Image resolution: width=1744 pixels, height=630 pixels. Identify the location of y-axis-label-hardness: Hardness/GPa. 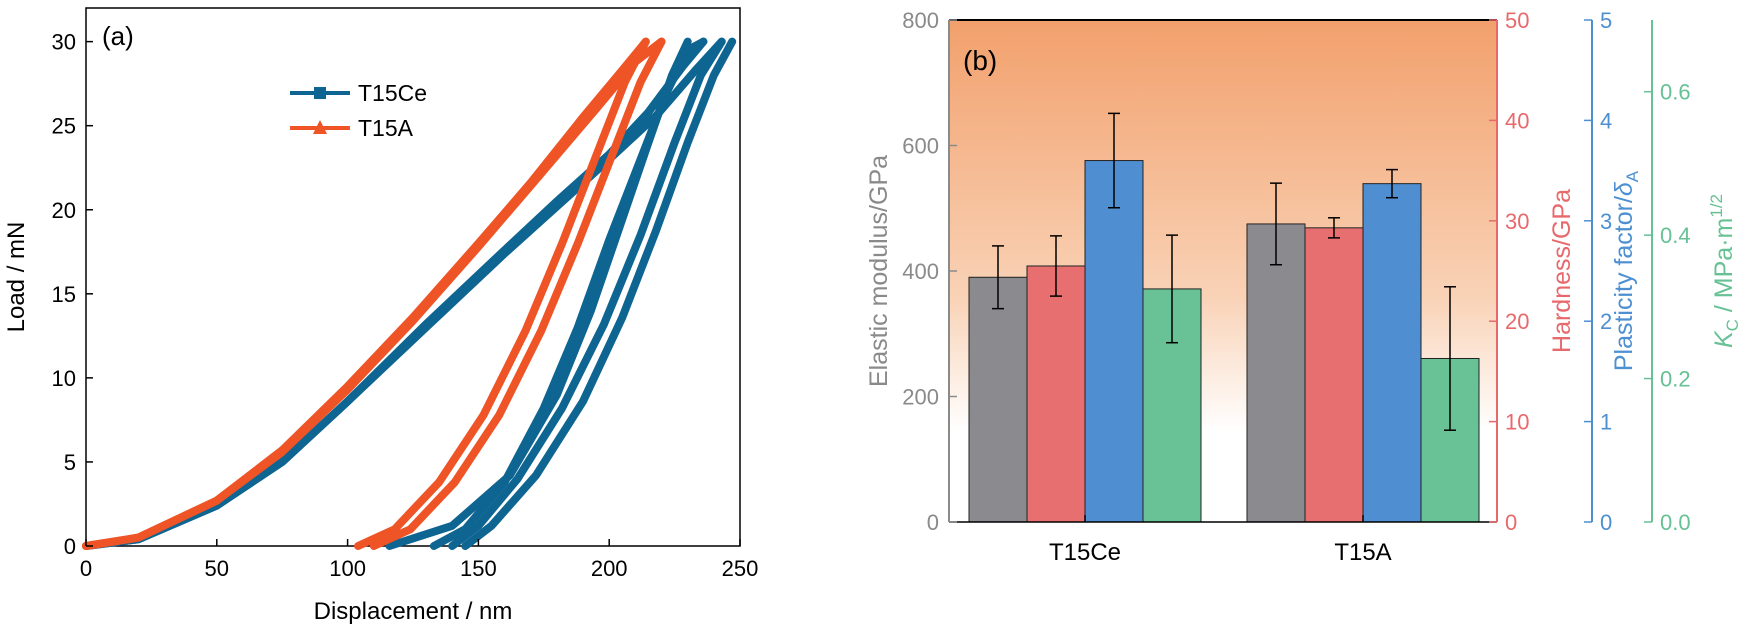
(1562, 271).